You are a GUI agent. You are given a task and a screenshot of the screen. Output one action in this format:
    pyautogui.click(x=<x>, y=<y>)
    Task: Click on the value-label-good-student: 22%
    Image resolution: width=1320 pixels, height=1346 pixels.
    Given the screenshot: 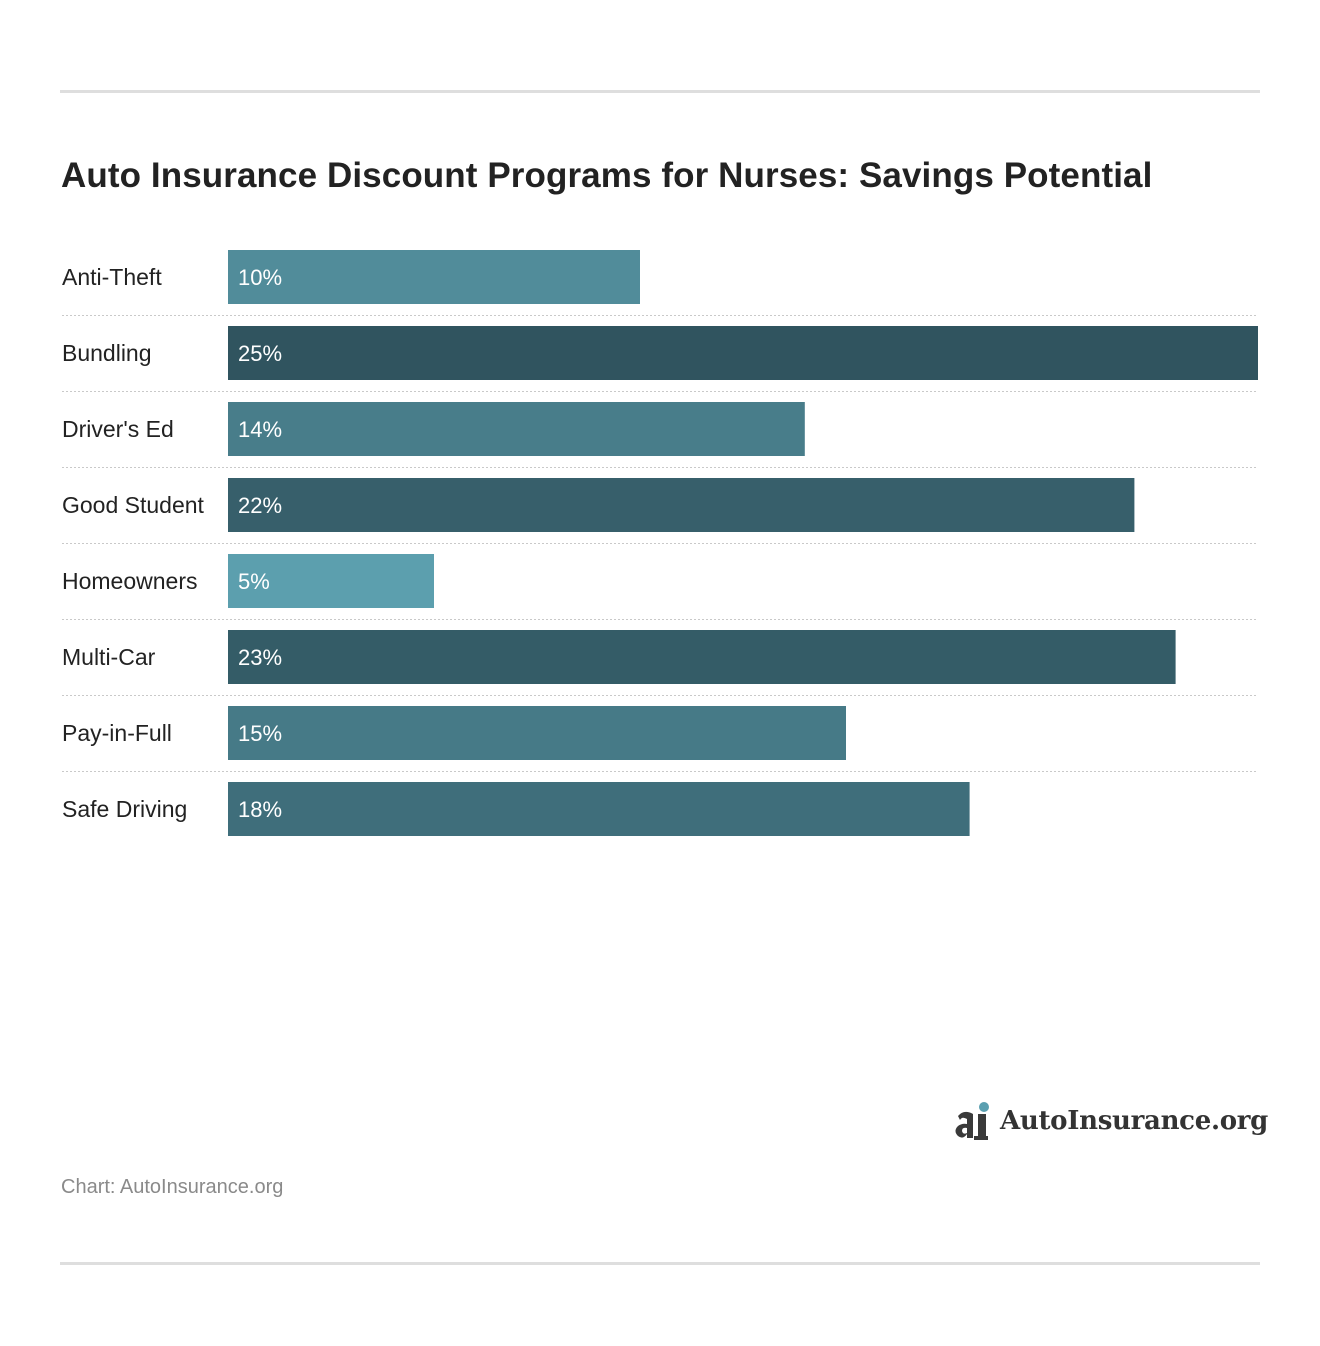 What is the action you would take?
    pyautogui.click(x=260, y=505)
    